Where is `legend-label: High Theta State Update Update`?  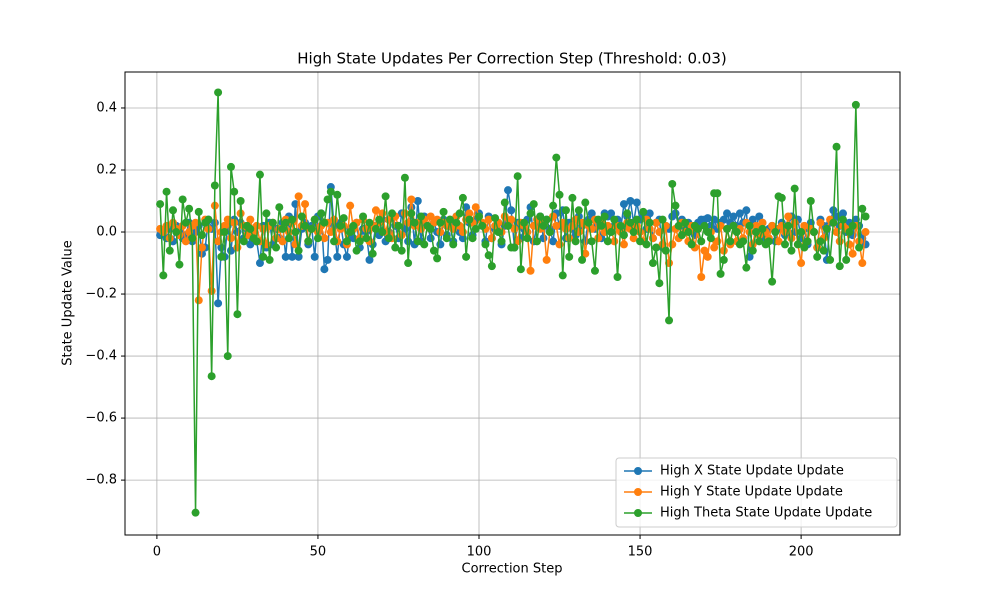
legend-label: High Theta State Update Update is located at coordinates (766, 513).